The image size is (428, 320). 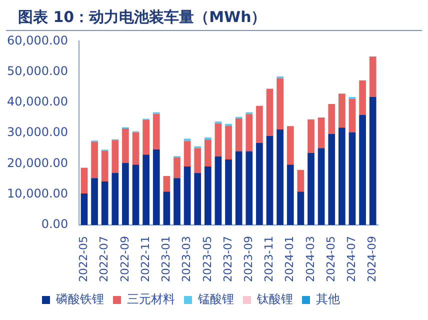 What do you see at coordinates (269, 259) in the screenshot?
I see `x-tick-label: 2023-11` at bounding box center [269, 259].